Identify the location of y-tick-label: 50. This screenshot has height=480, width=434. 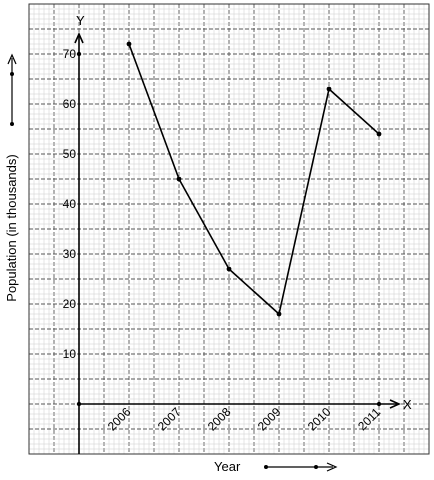
(70, 154).